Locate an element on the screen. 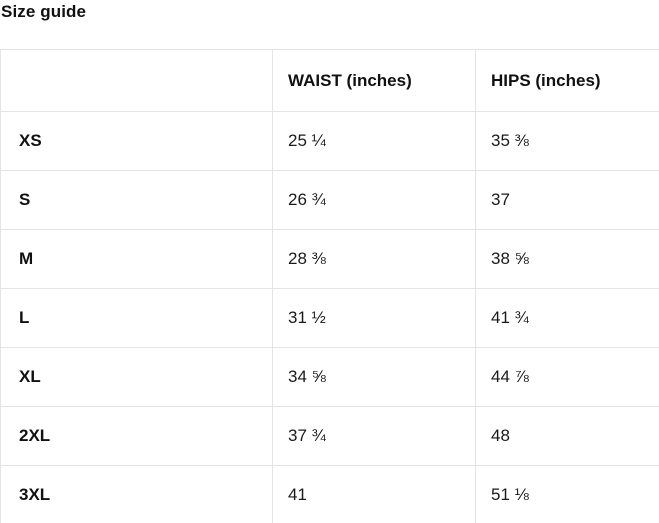  hips-value: 41 ¾ is located at coordinates (567, 318).